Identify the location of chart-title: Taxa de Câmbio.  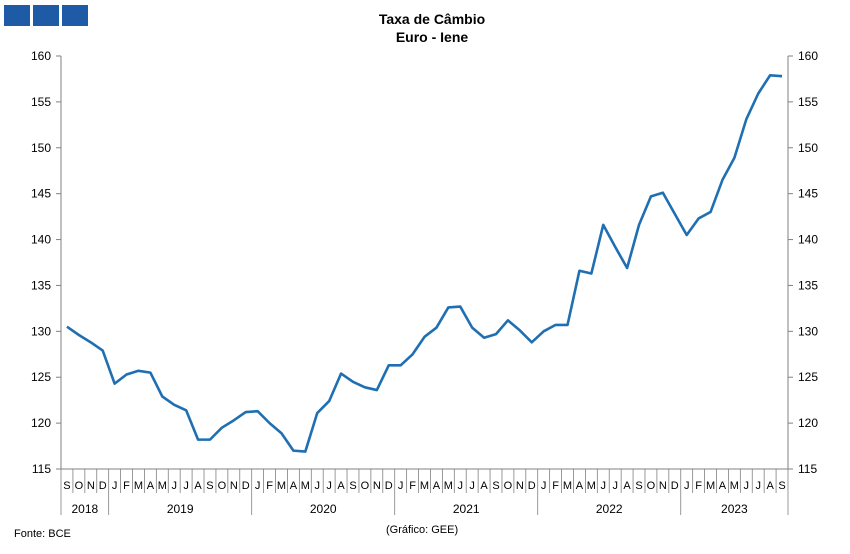
(432, 19).